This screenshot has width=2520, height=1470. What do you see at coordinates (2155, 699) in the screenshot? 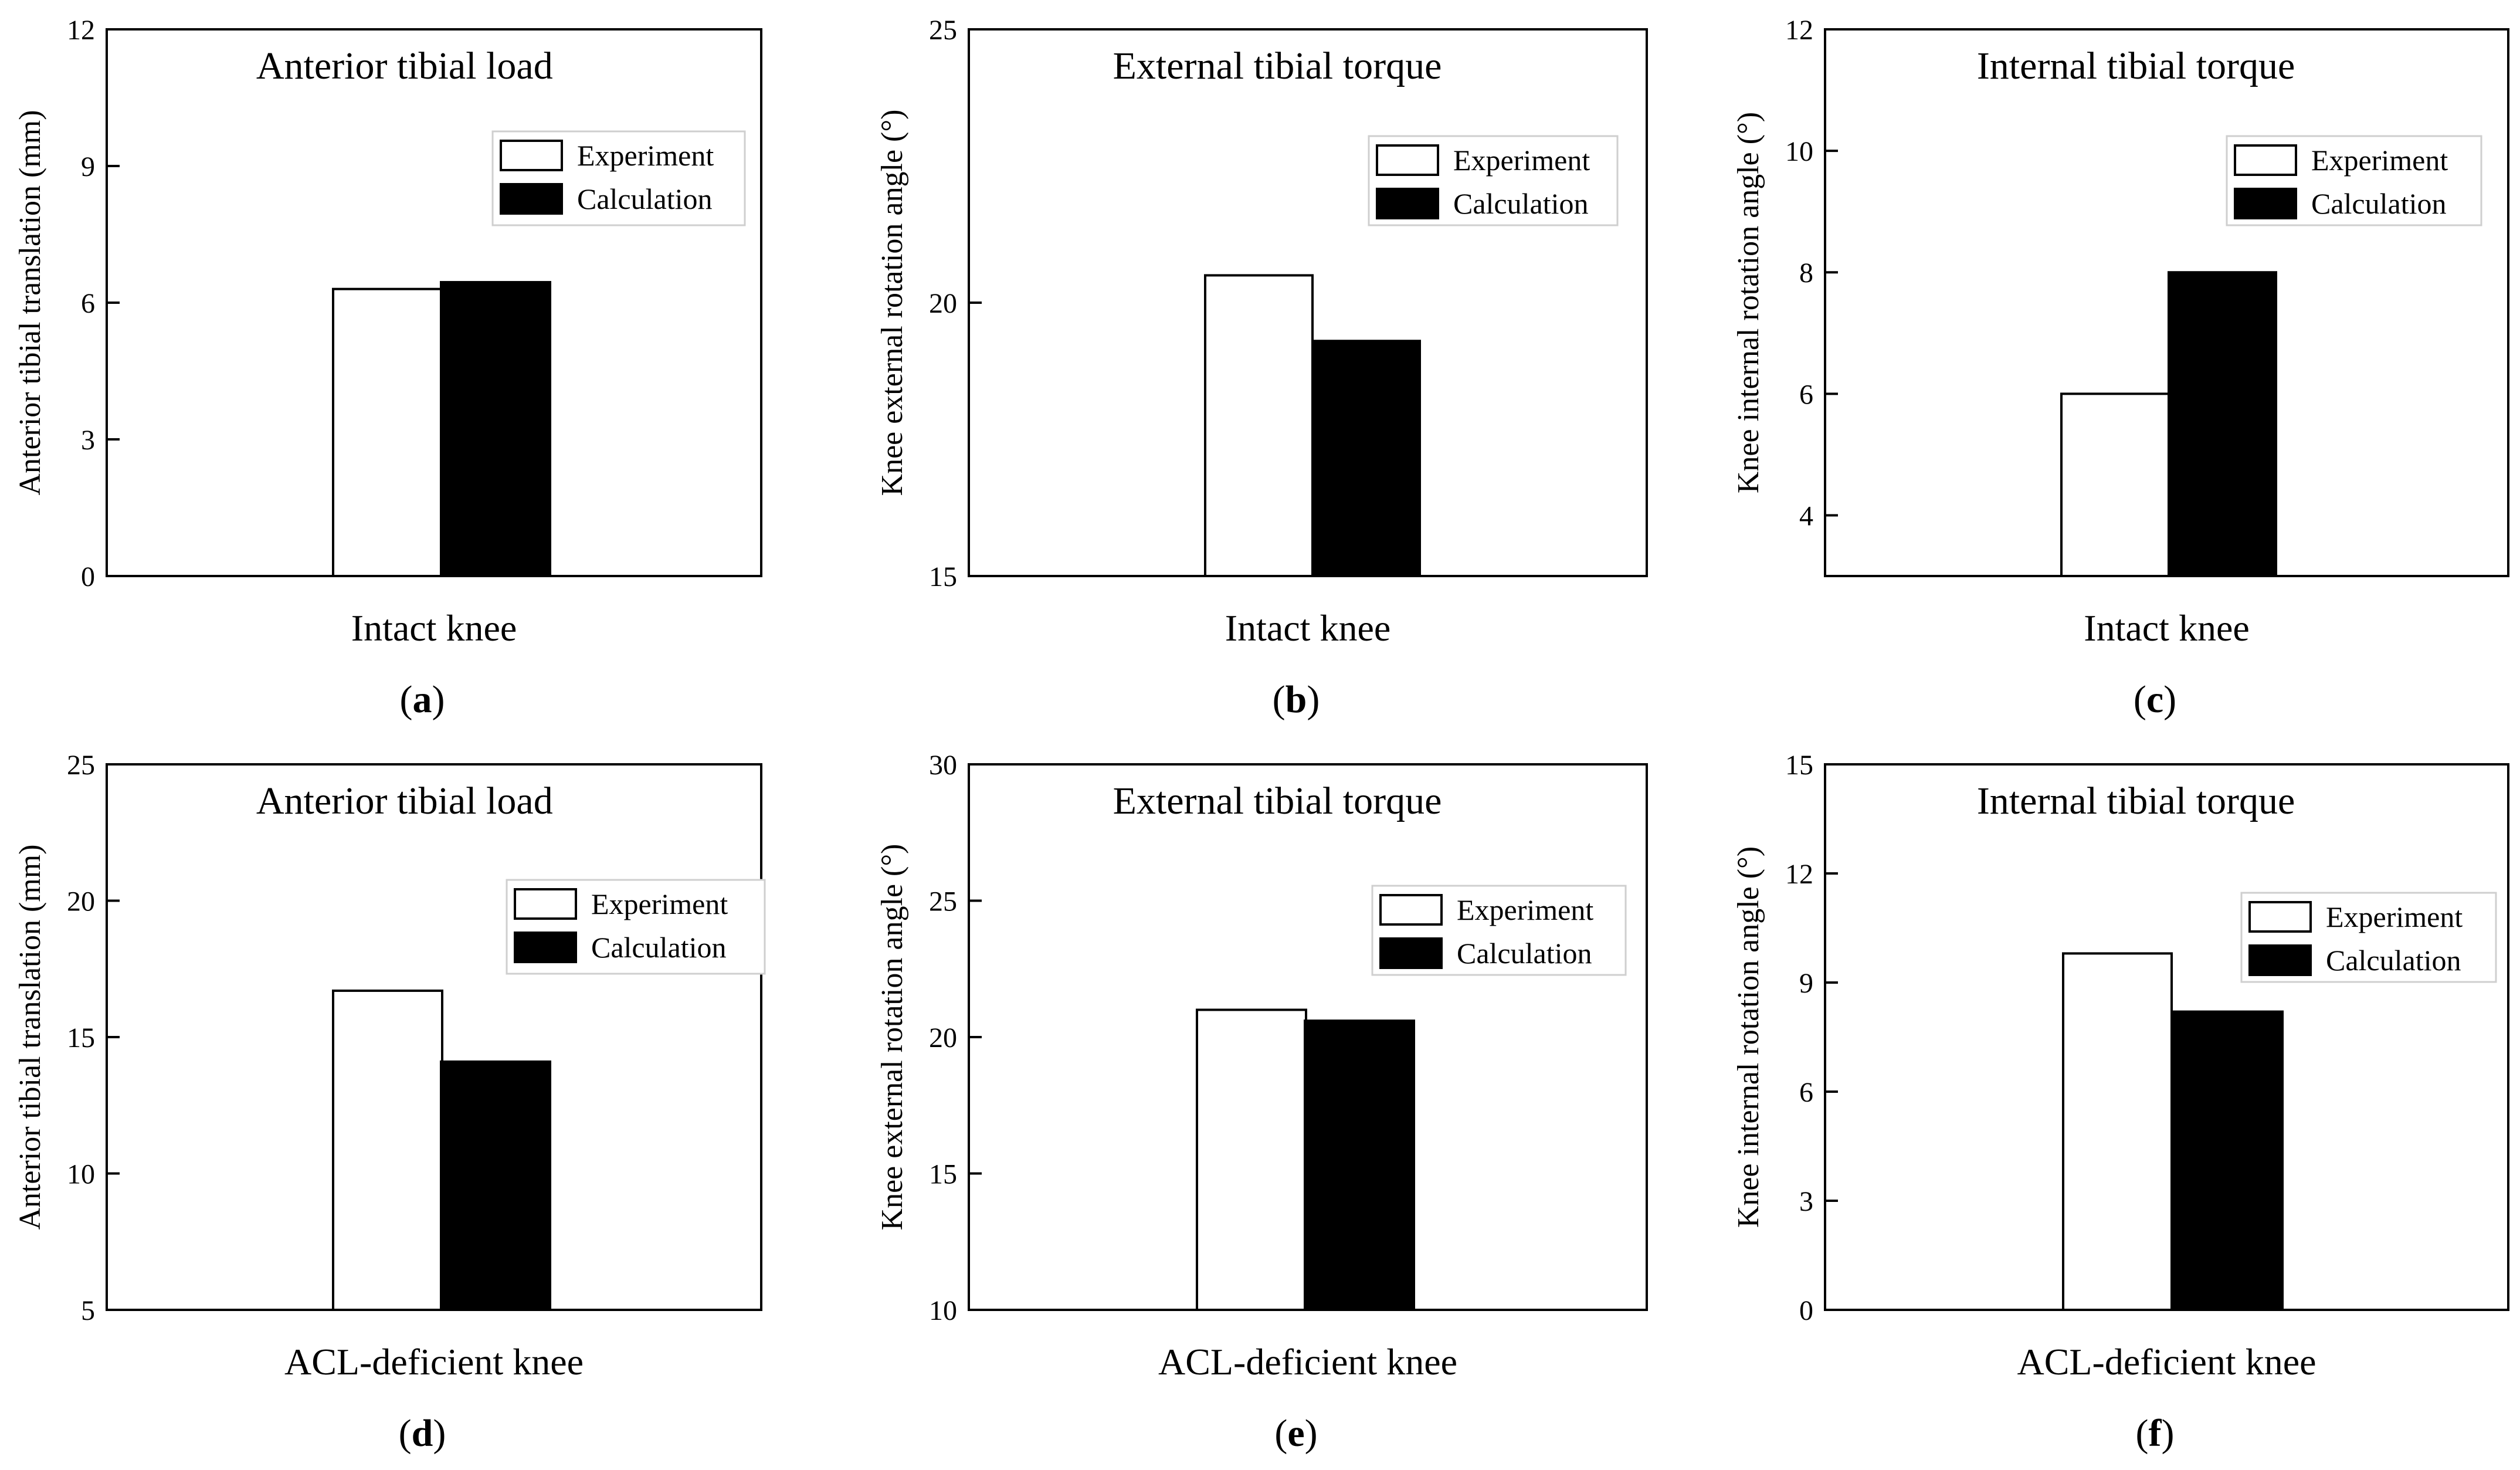
I see `panel-tag: (c)` at bounding box center [2155, 699].